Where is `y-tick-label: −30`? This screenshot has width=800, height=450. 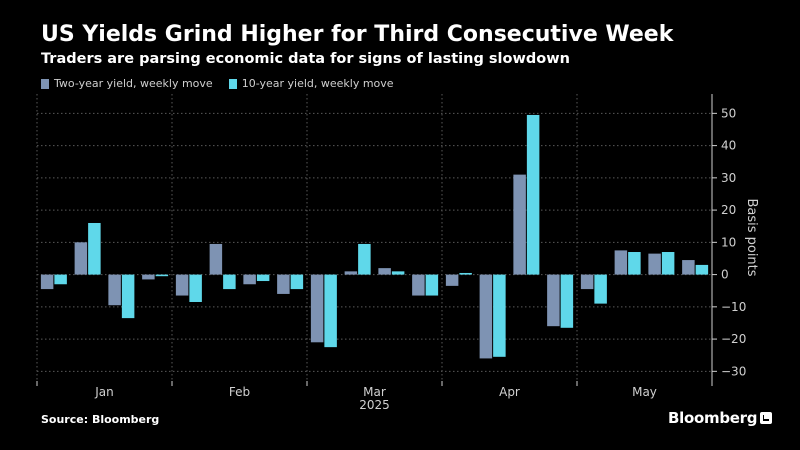 y-tick-label: −30 is located at coordinates (733, 371).